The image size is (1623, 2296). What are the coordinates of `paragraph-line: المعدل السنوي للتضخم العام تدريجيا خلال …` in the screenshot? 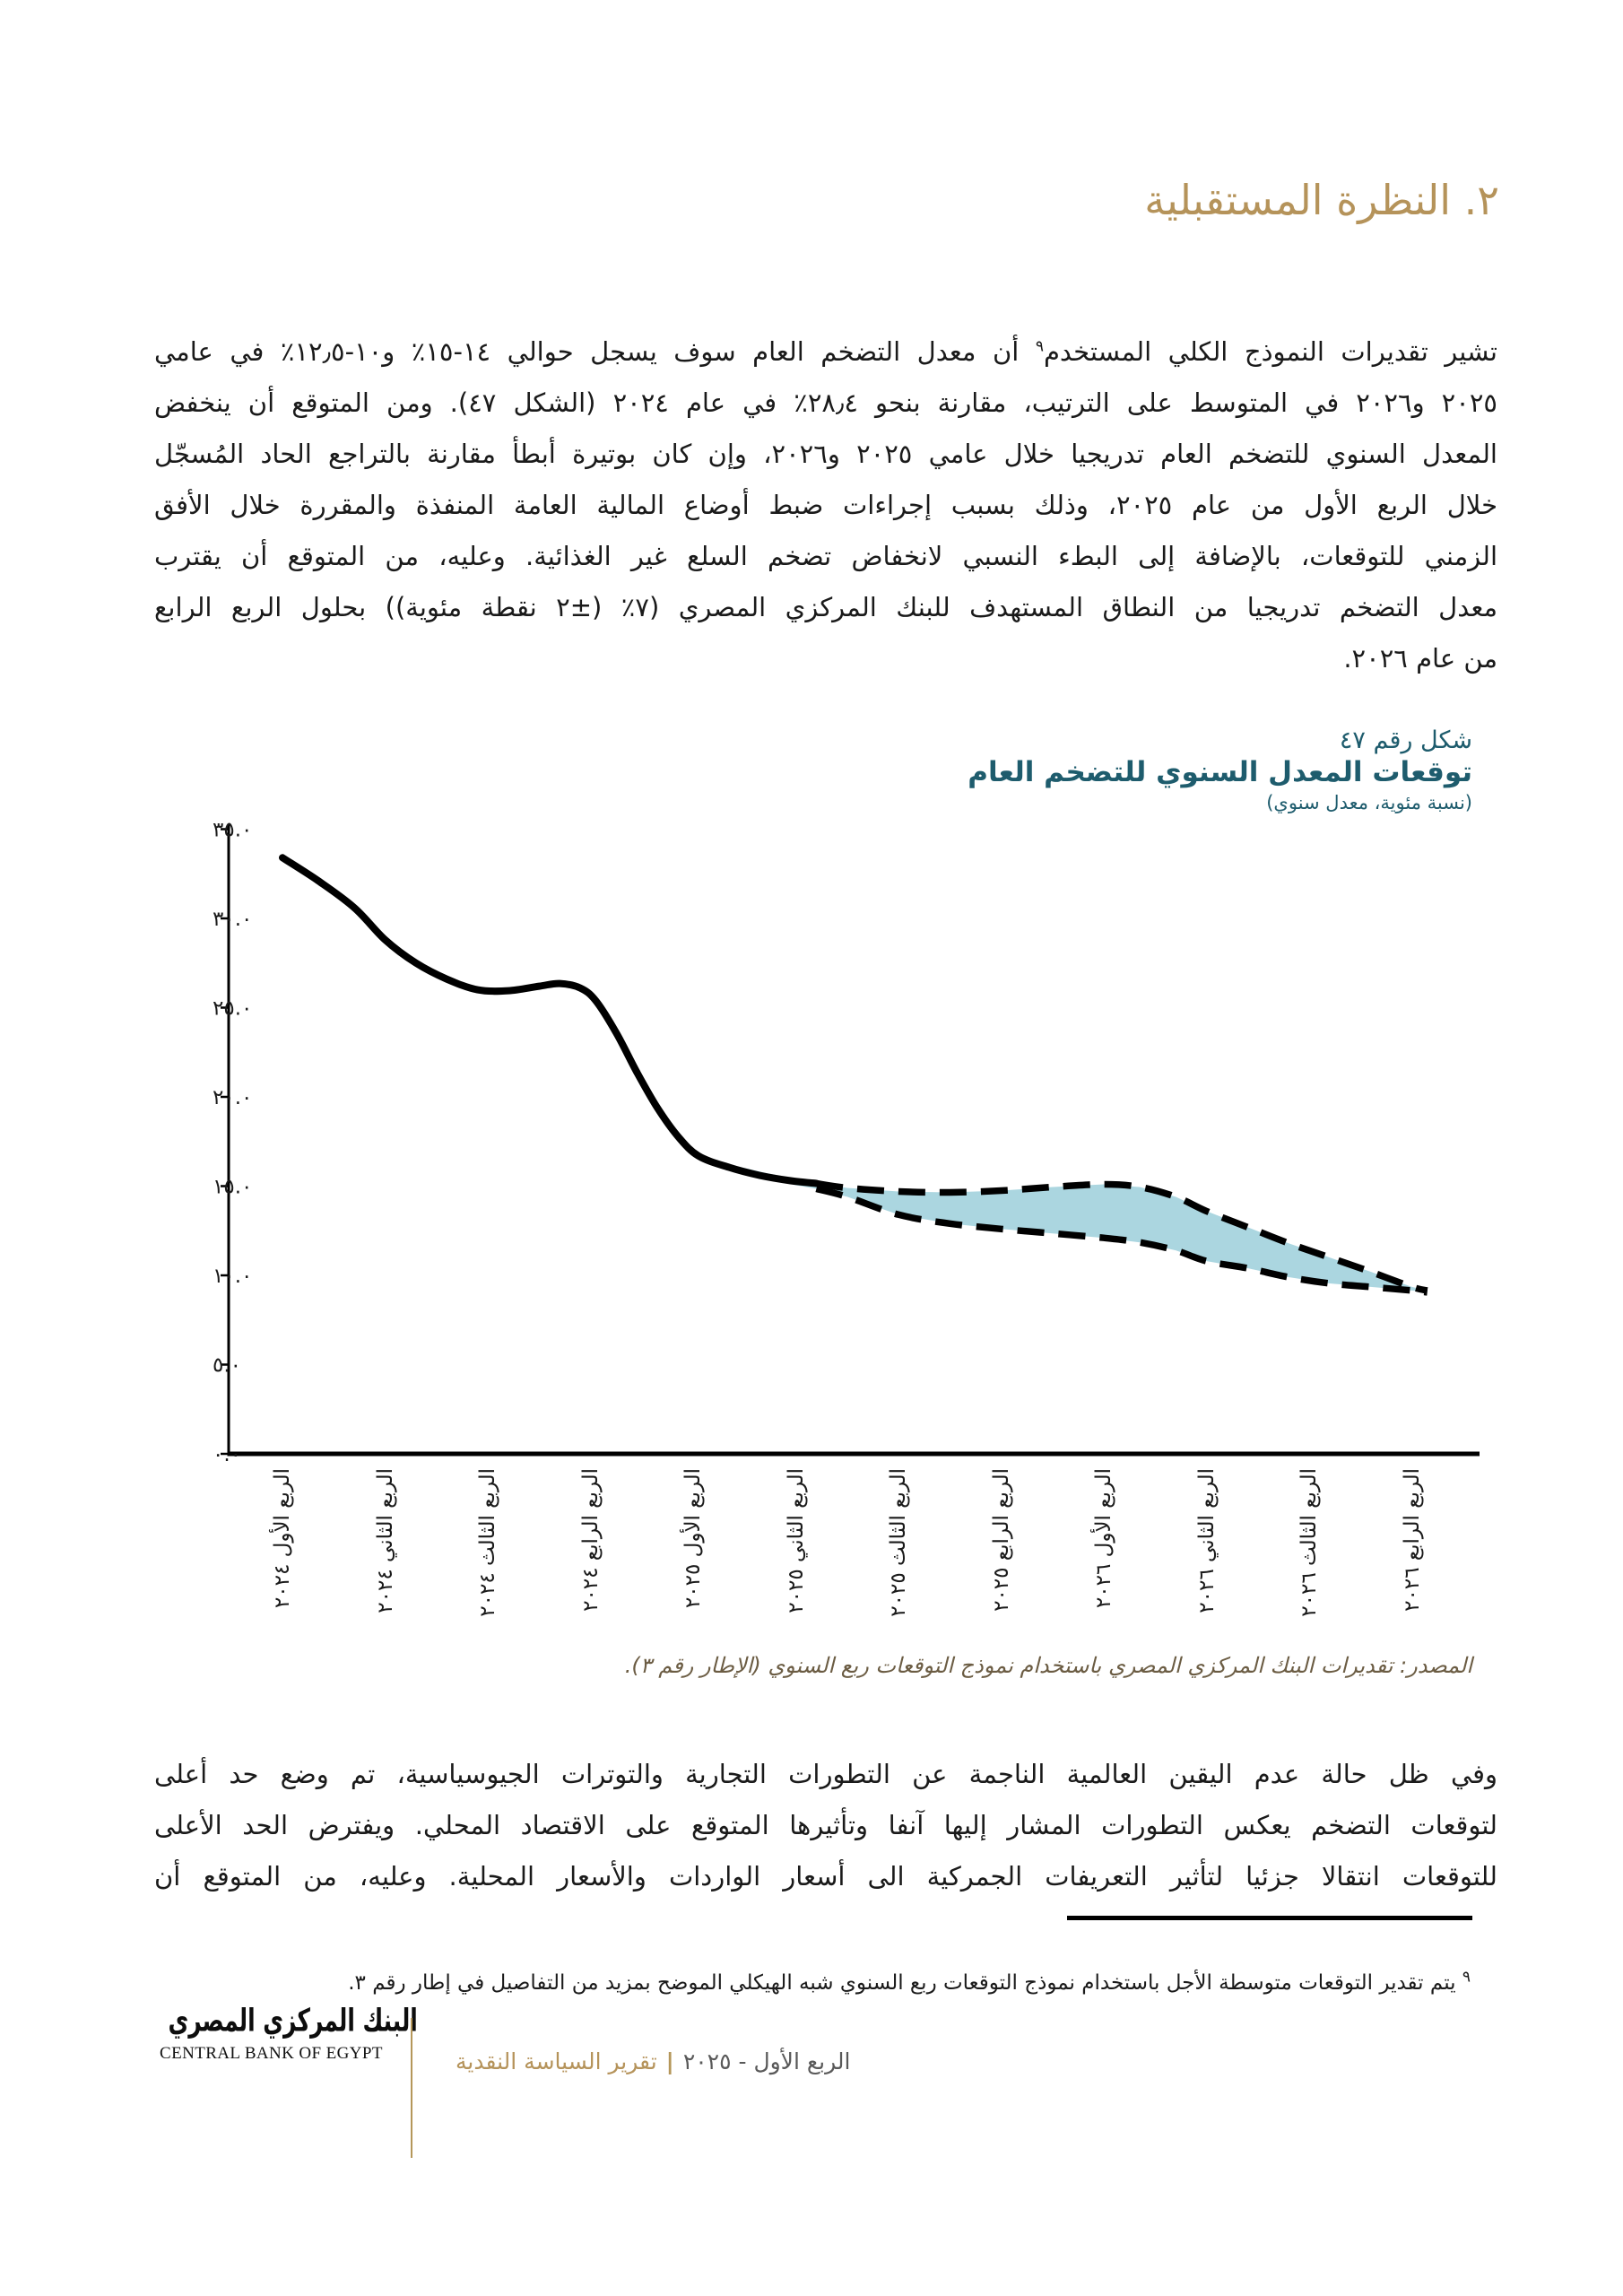 It's located at (825, 454).